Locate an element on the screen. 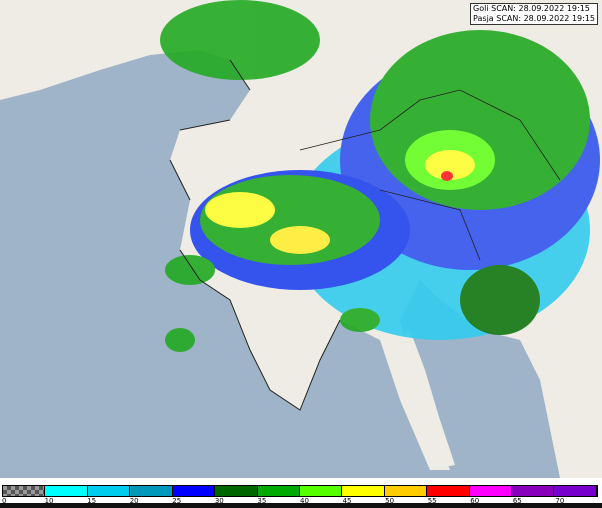  scan-info-goli: Goli SCAN: 28.09.2022 19:15 is located at coordinates (531, 8).